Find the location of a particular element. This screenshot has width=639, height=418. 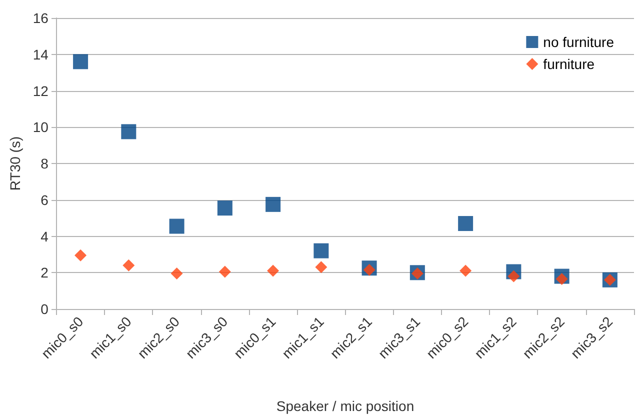

y-tick-label: 12 is located at coordinates (40, 90).